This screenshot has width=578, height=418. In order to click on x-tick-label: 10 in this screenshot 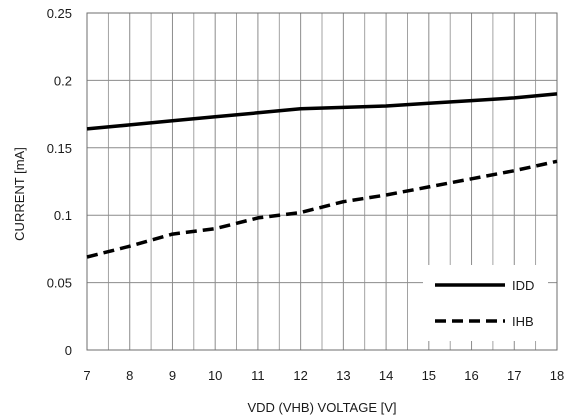, I will do `click(215, 375)`.